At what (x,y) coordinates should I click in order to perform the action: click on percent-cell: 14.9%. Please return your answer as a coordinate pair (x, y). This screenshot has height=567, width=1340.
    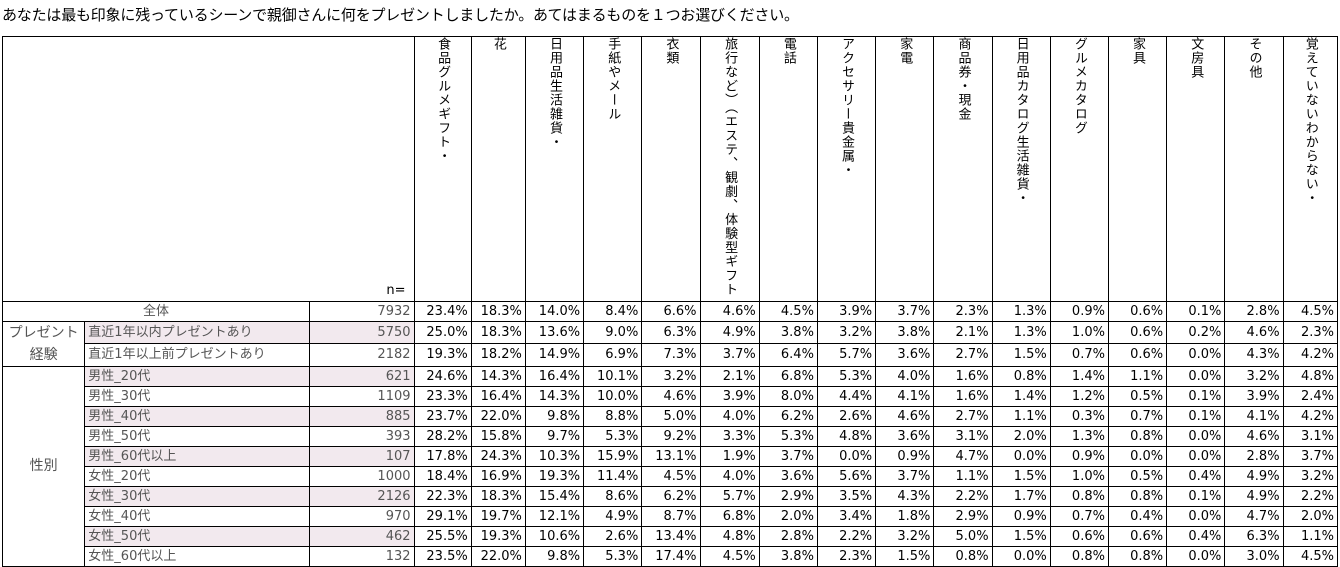
    Looking at the image, I should click on (554, 355).